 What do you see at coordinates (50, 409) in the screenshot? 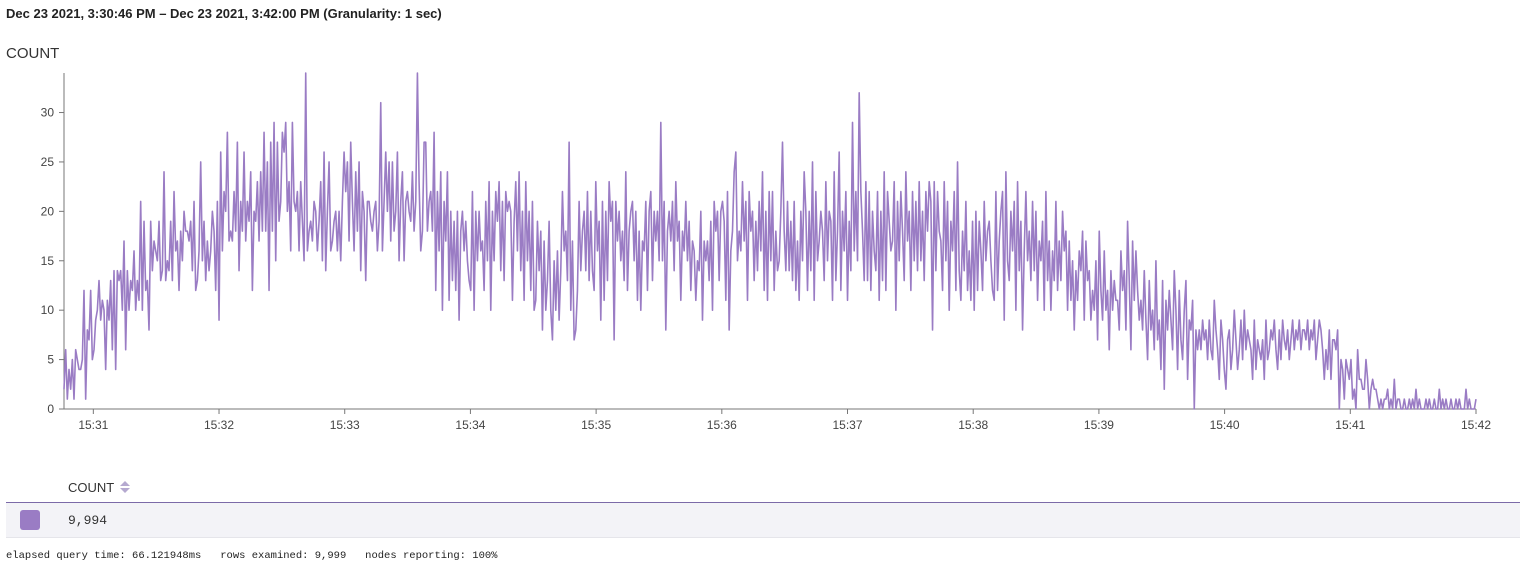
I see `y-tick-label: 0` at bounding box center [50, 409].